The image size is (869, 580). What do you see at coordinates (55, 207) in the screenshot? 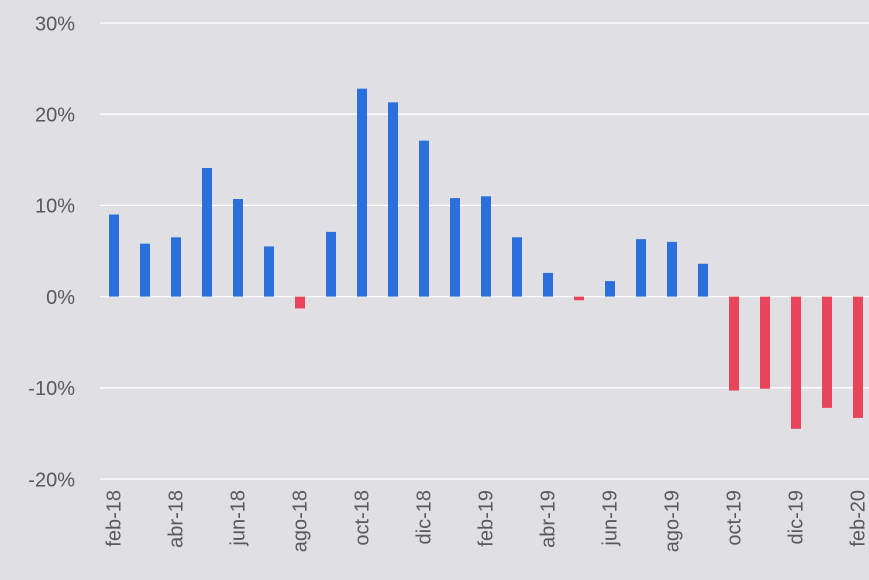
I see `y-tick-label: 10%` at bounding box center [55, 207].